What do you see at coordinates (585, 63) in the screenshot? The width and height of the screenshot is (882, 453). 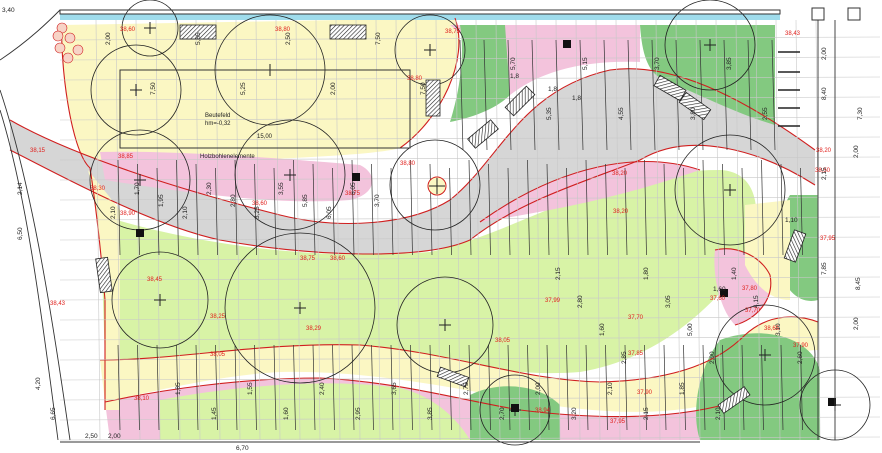 I see `dimension-label: 5,15` at bounding box center [585, 63].